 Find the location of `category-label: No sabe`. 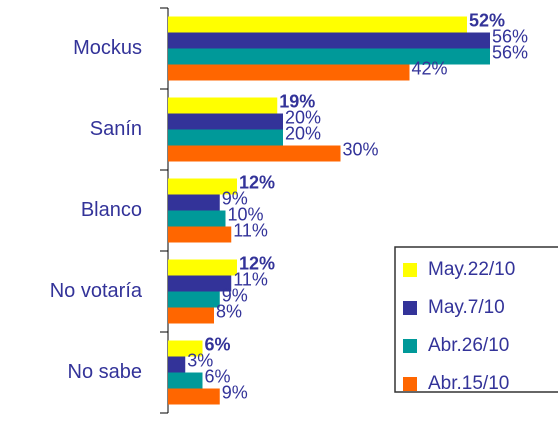

category-label: No sabe is located at coordinates (105, 372).